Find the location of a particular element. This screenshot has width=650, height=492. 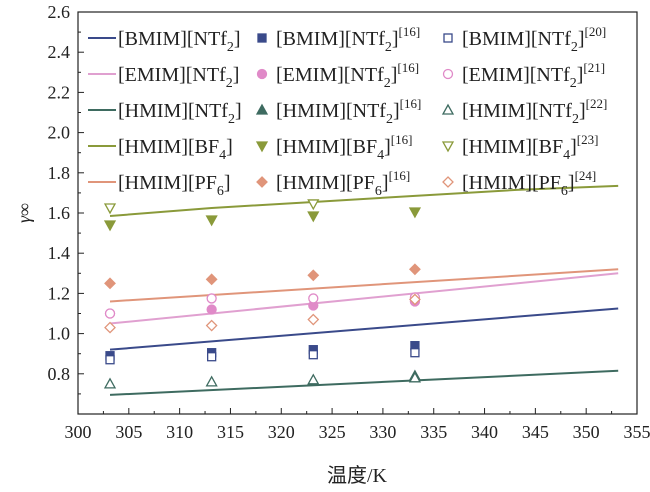

x-axis-label: 温度/K is located at coordinates (357, 475).